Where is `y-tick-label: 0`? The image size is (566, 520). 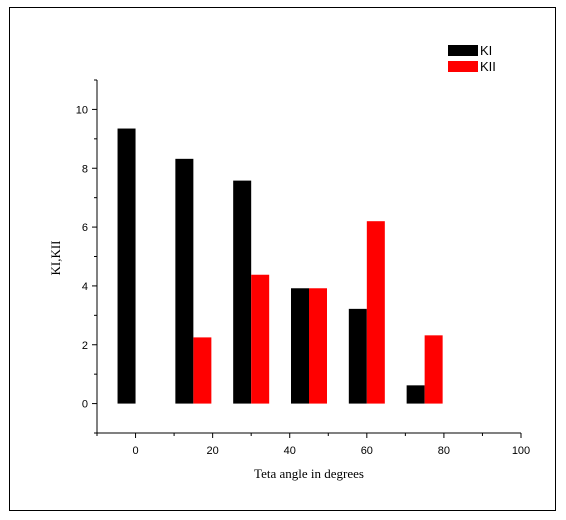
y-tick-label: 0 is located at coordinates (85, 405).